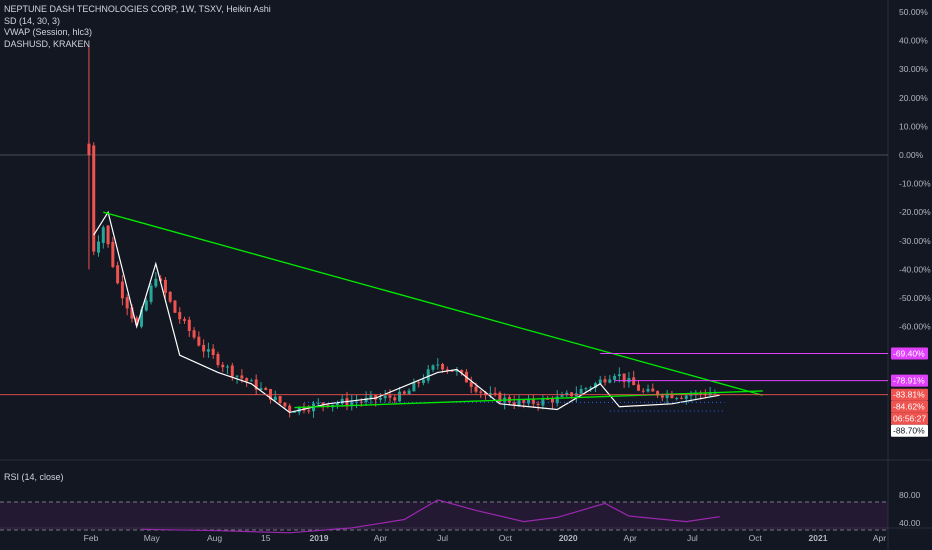  Describe the element at coordinates (915, 241) in the screenshot. I see `price-axis-tick-label: -30.00%` at that location.